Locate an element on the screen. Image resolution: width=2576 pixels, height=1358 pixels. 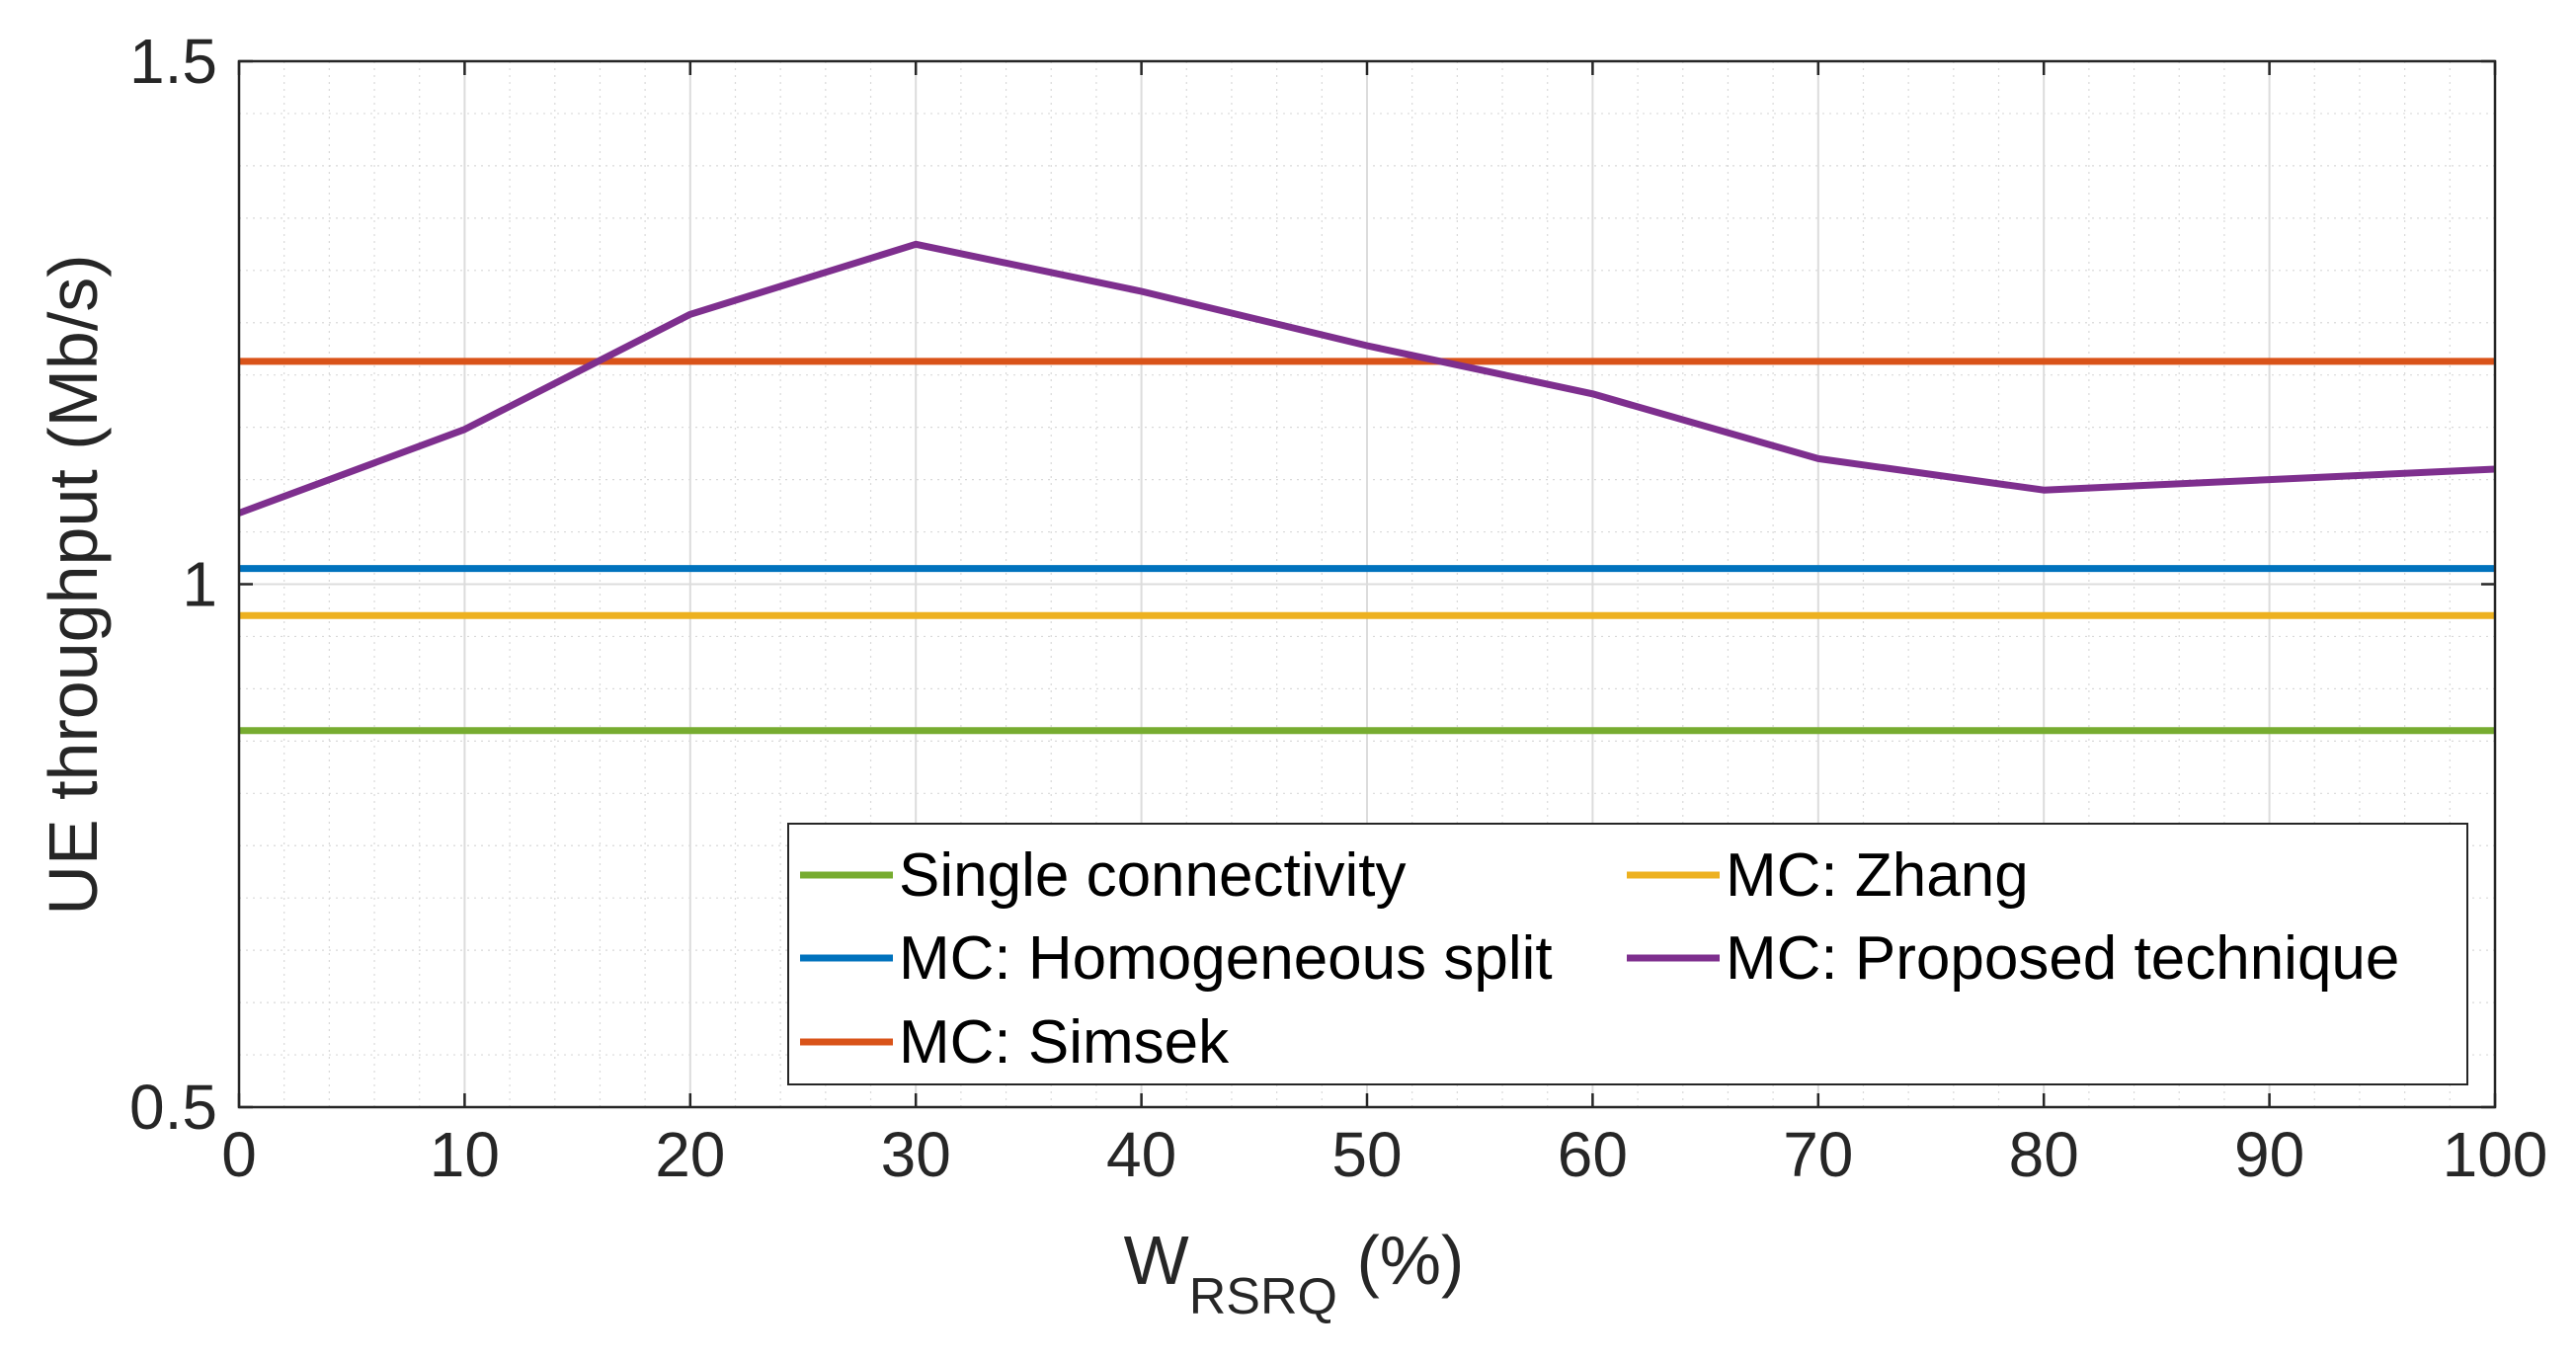
x-tick-label: 50 is located at coordinates (1366, 1154).